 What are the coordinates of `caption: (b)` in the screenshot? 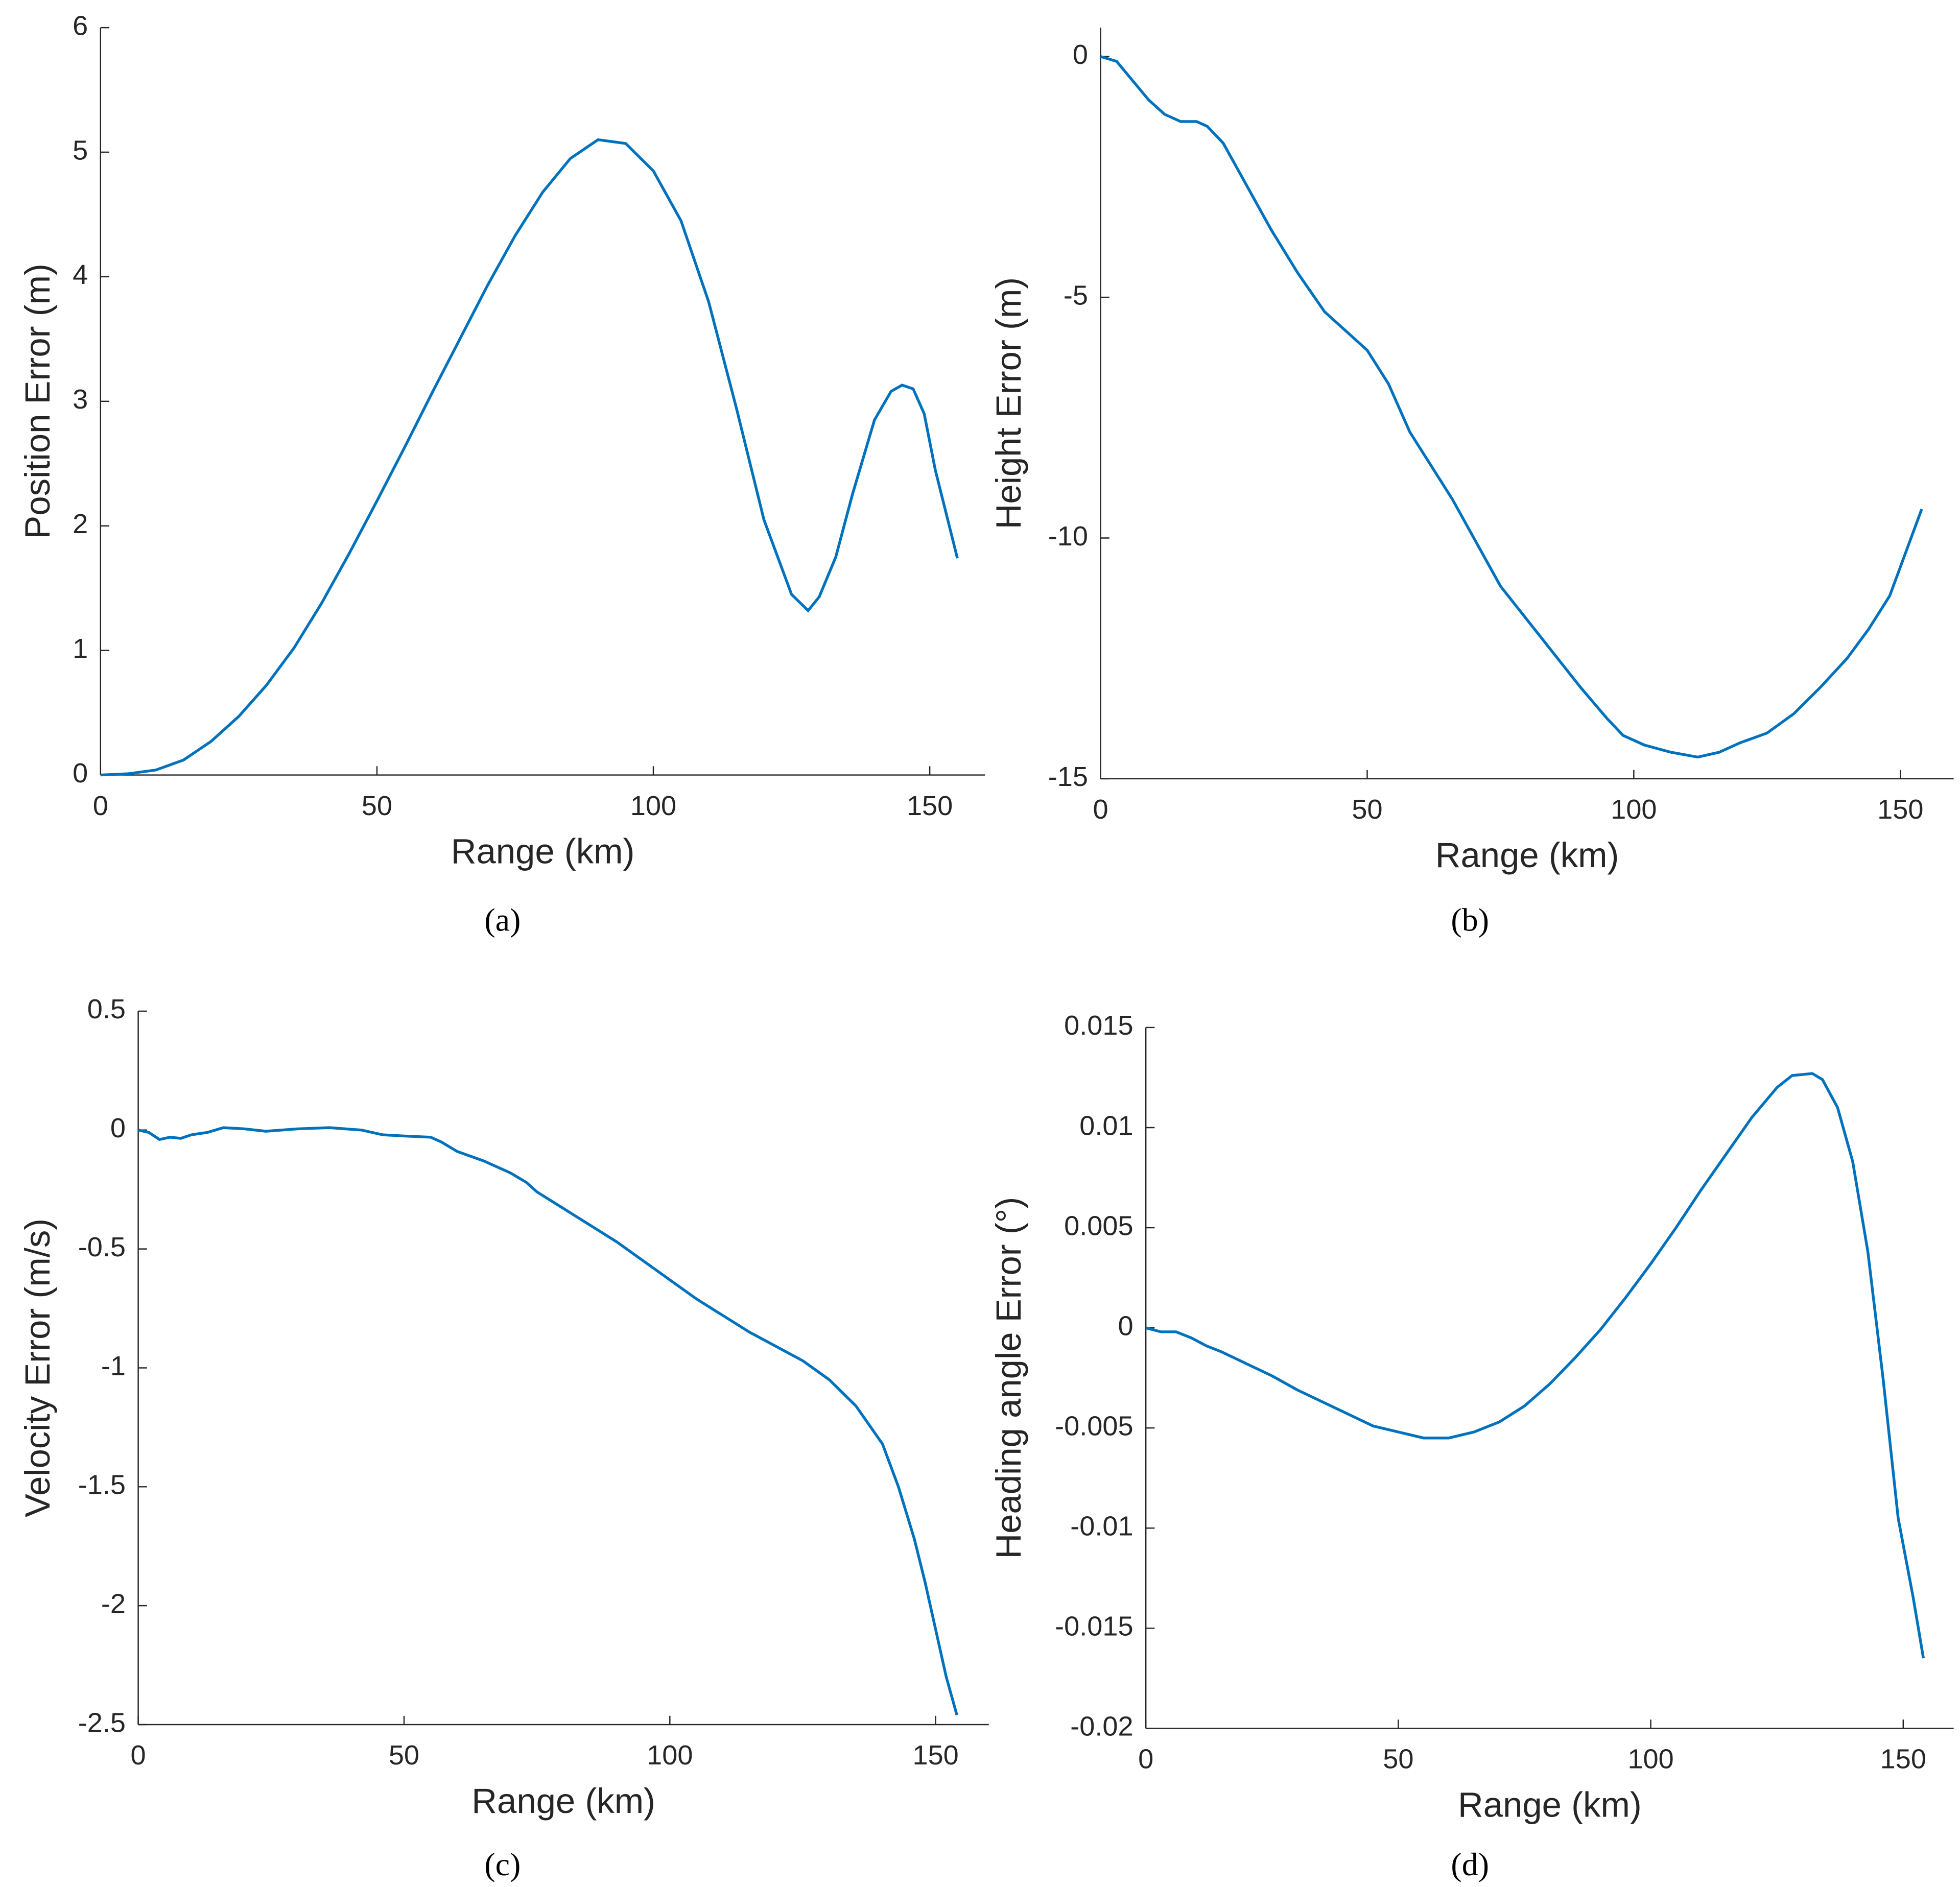 It's located at (1470, 919).